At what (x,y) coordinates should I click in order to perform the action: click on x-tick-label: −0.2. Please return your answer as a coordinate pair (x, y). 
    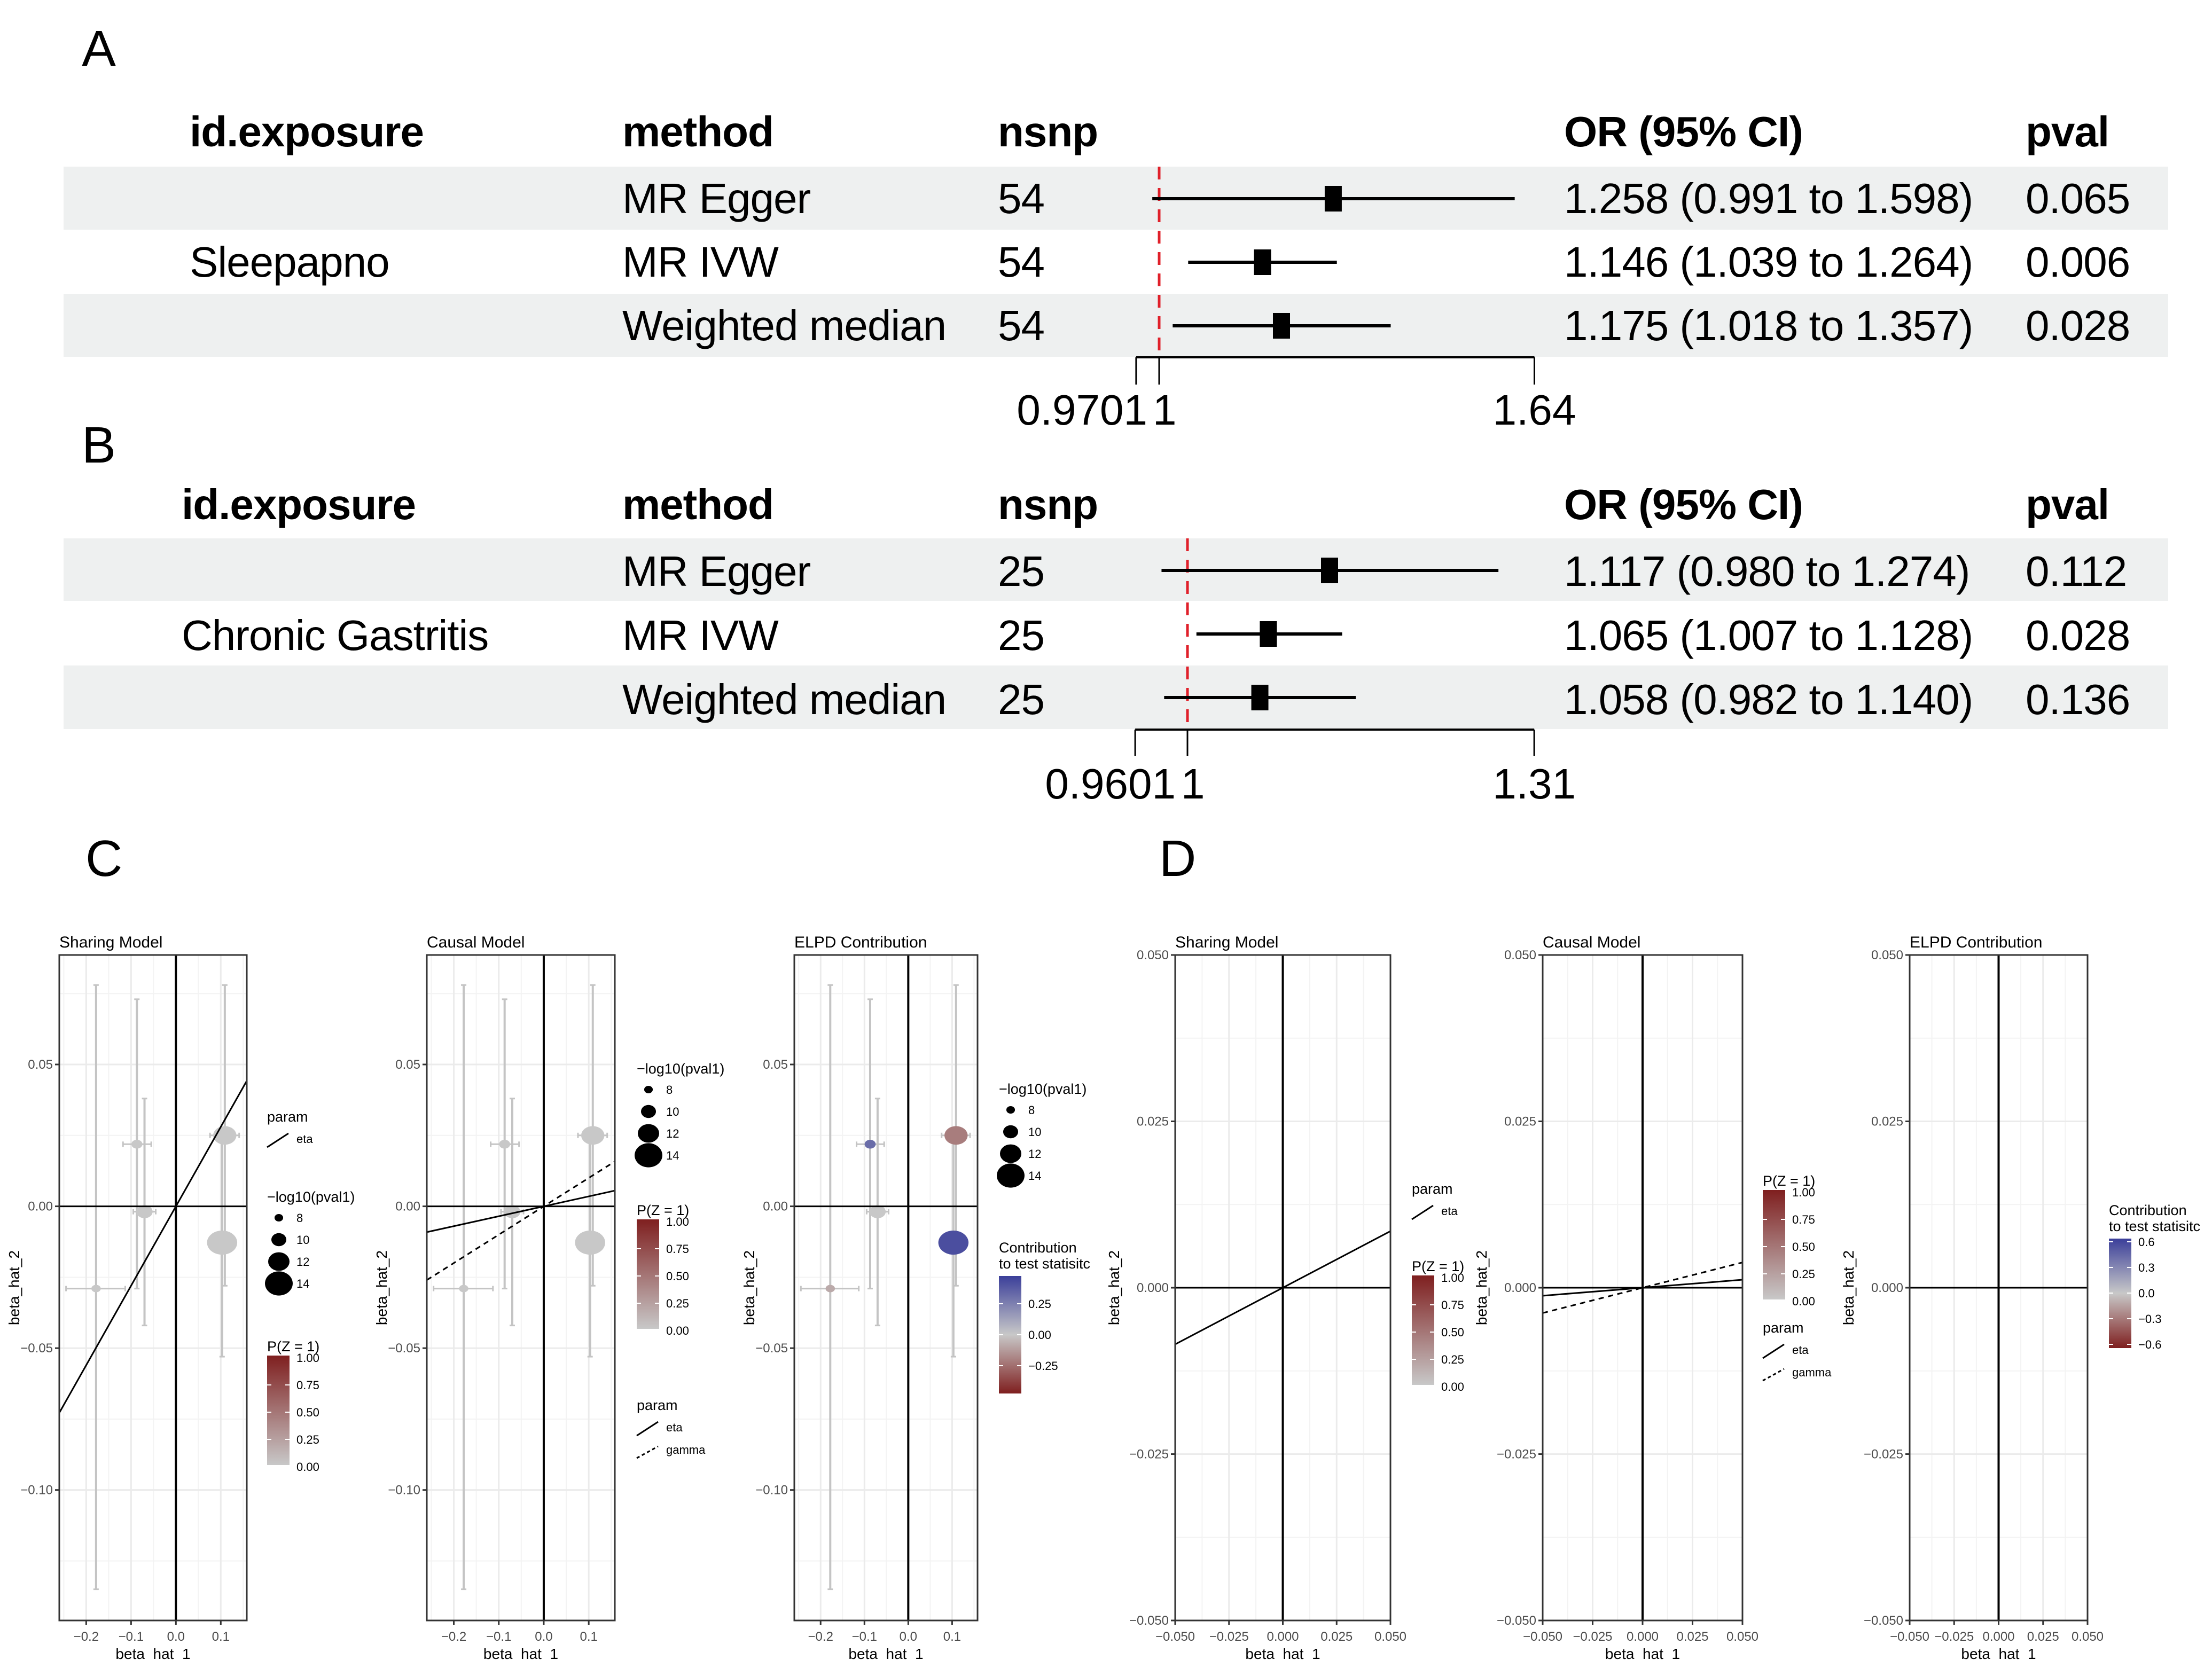
    Looking at the image, I should click on (820, 1637).